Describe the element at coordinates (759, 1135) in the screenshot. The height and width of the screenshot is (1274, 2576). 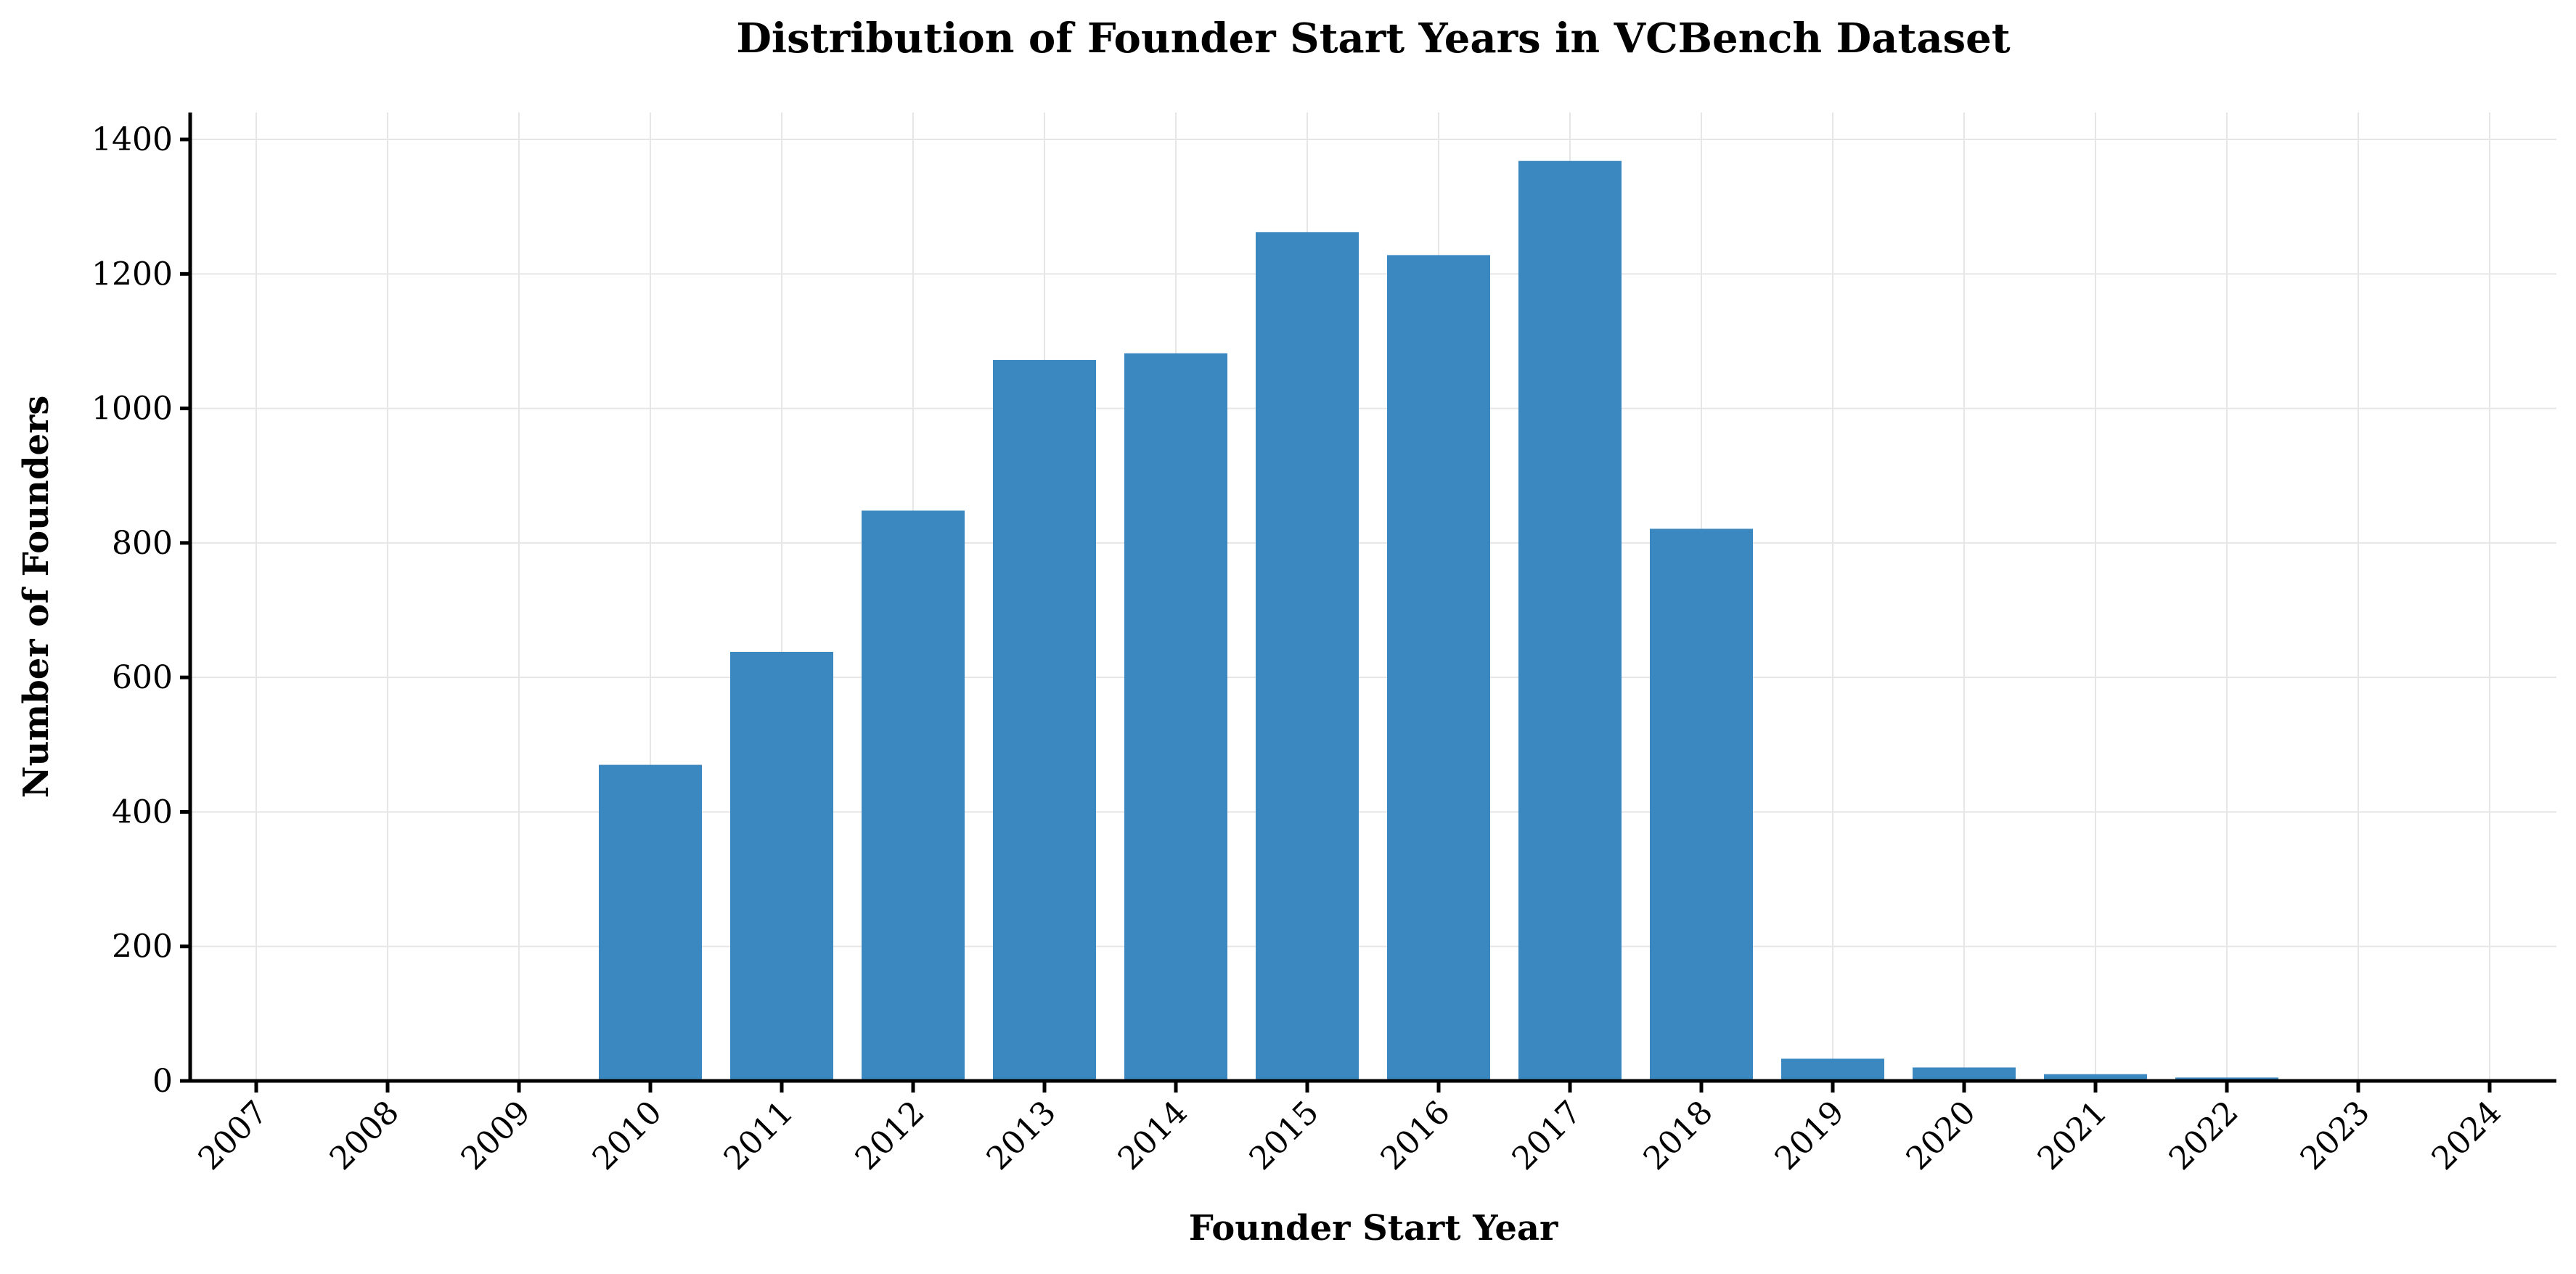
I see `x-tick-label: 2011` at that location.